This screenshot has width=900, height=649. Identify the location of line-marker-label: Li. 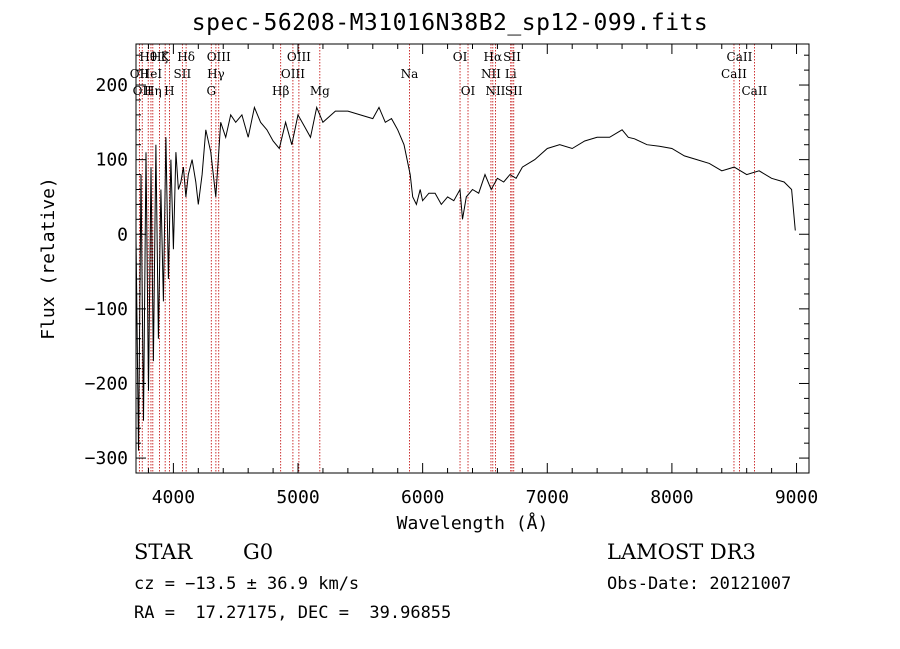
(511, 74).